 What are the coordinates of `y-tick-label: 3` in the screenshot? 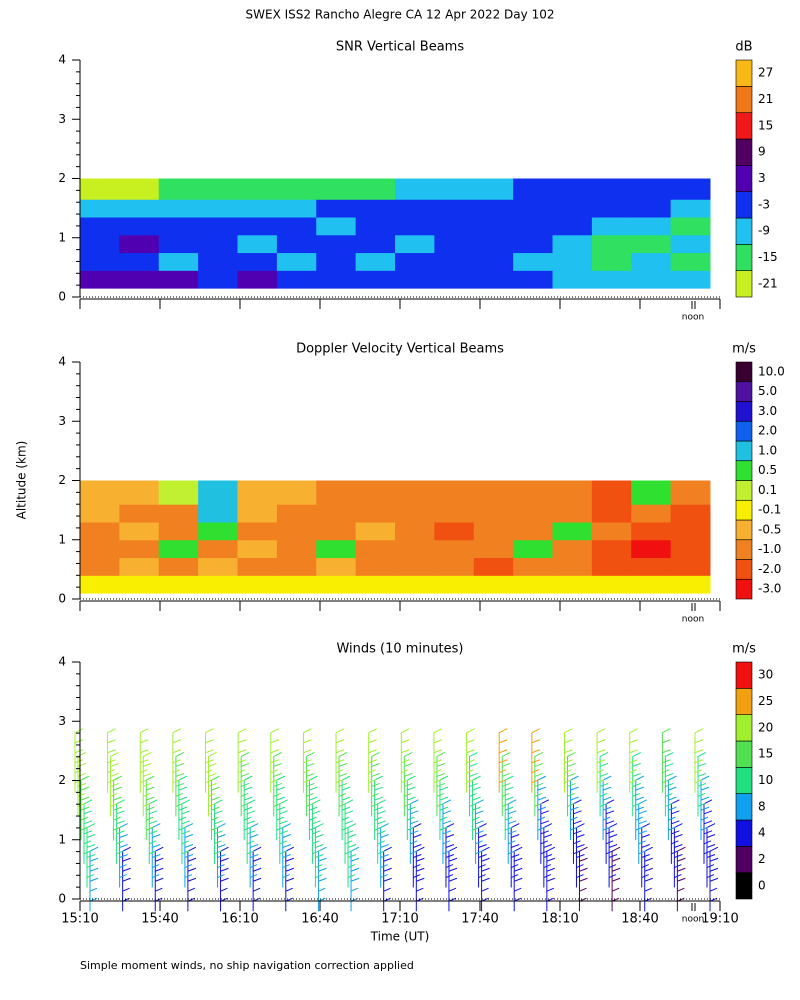 It's located at (62, 119).